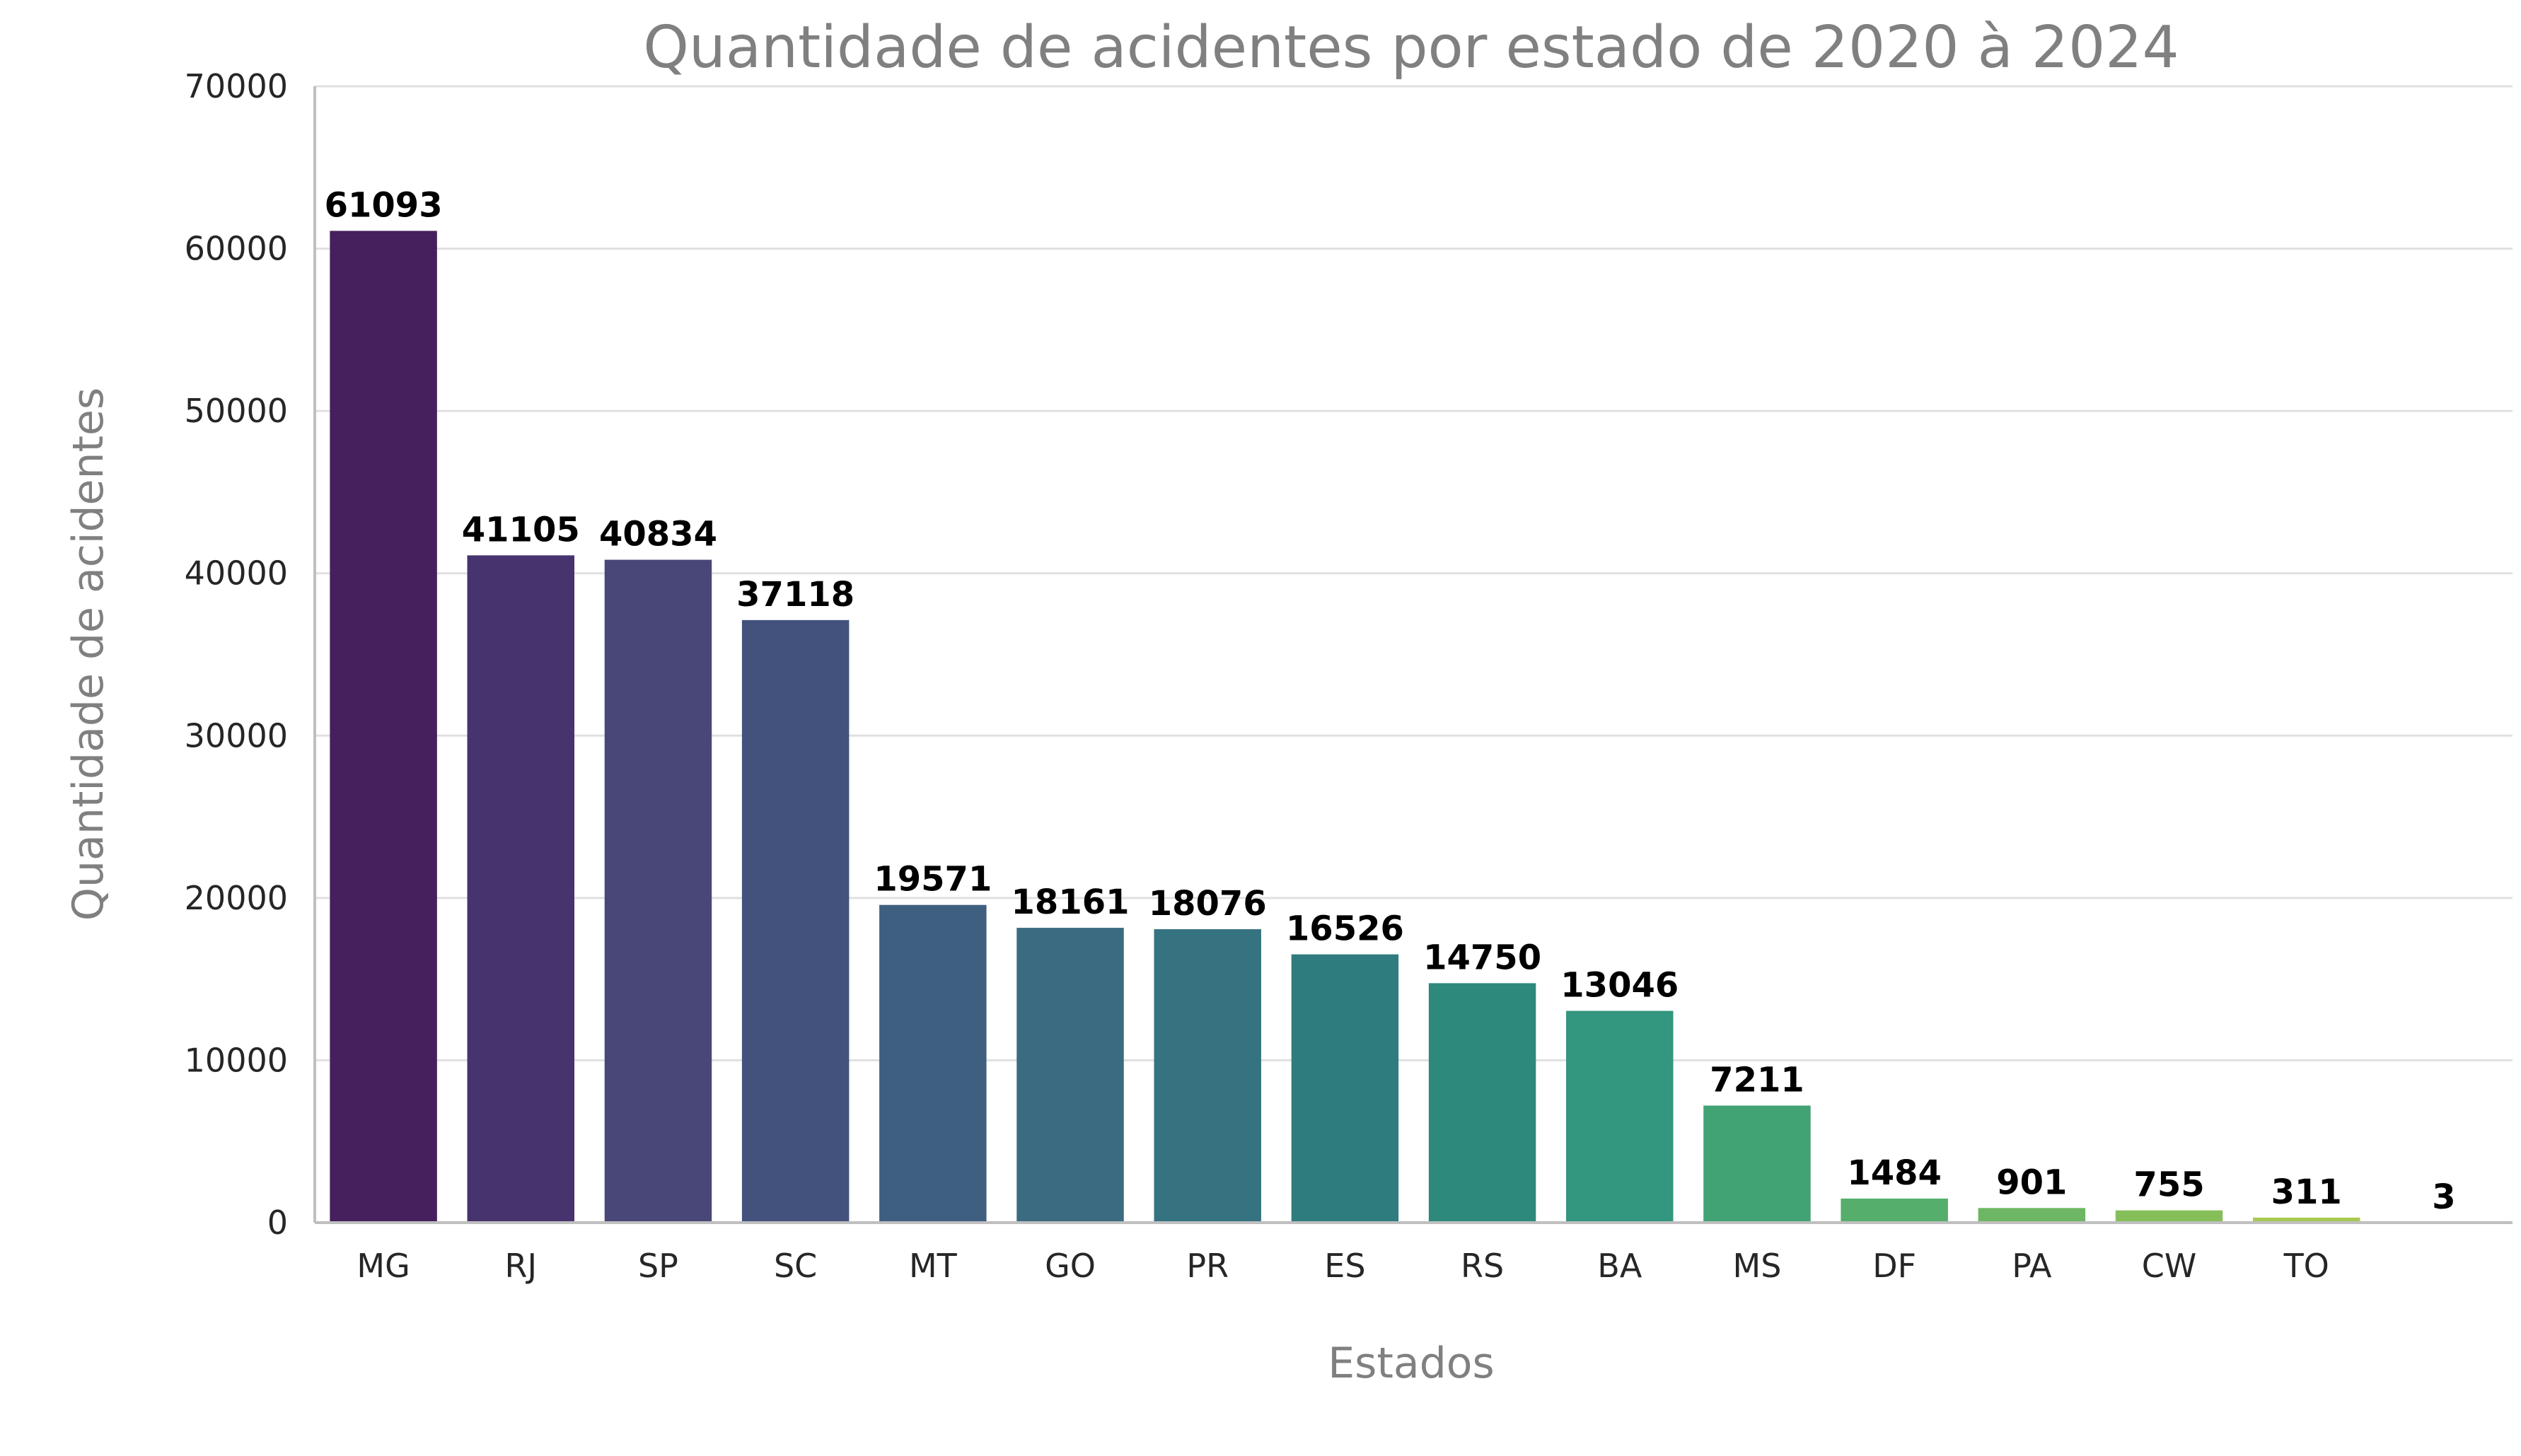 This screenshot has height=1456, width=2521. I want to click on y-tick-label: 20000, so click(236, 898).